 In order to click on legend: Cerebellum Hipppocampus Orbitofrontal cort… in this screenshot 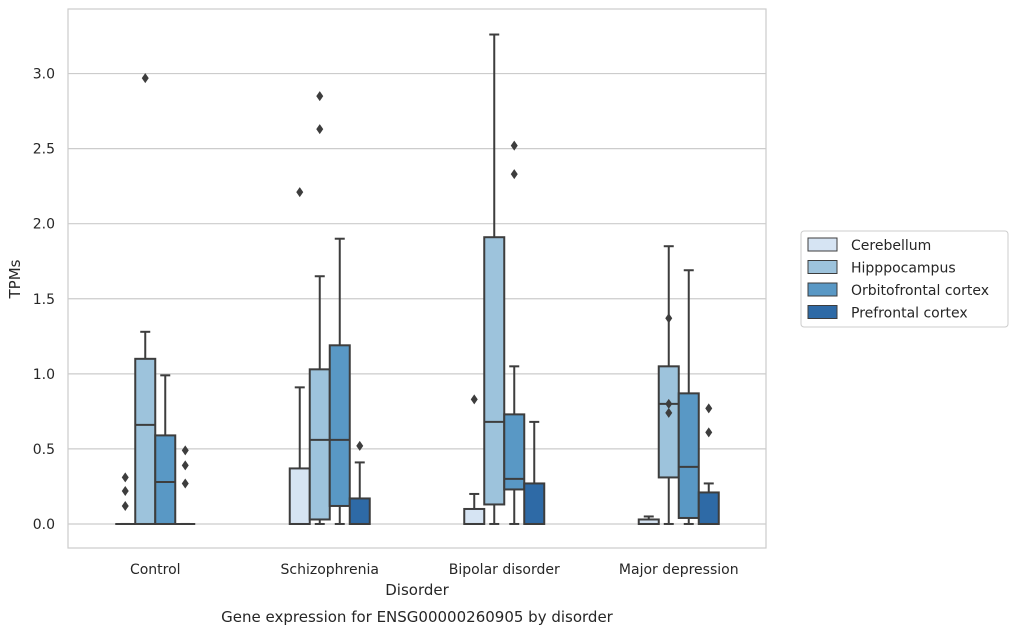, I will do `click(904, 279)`.